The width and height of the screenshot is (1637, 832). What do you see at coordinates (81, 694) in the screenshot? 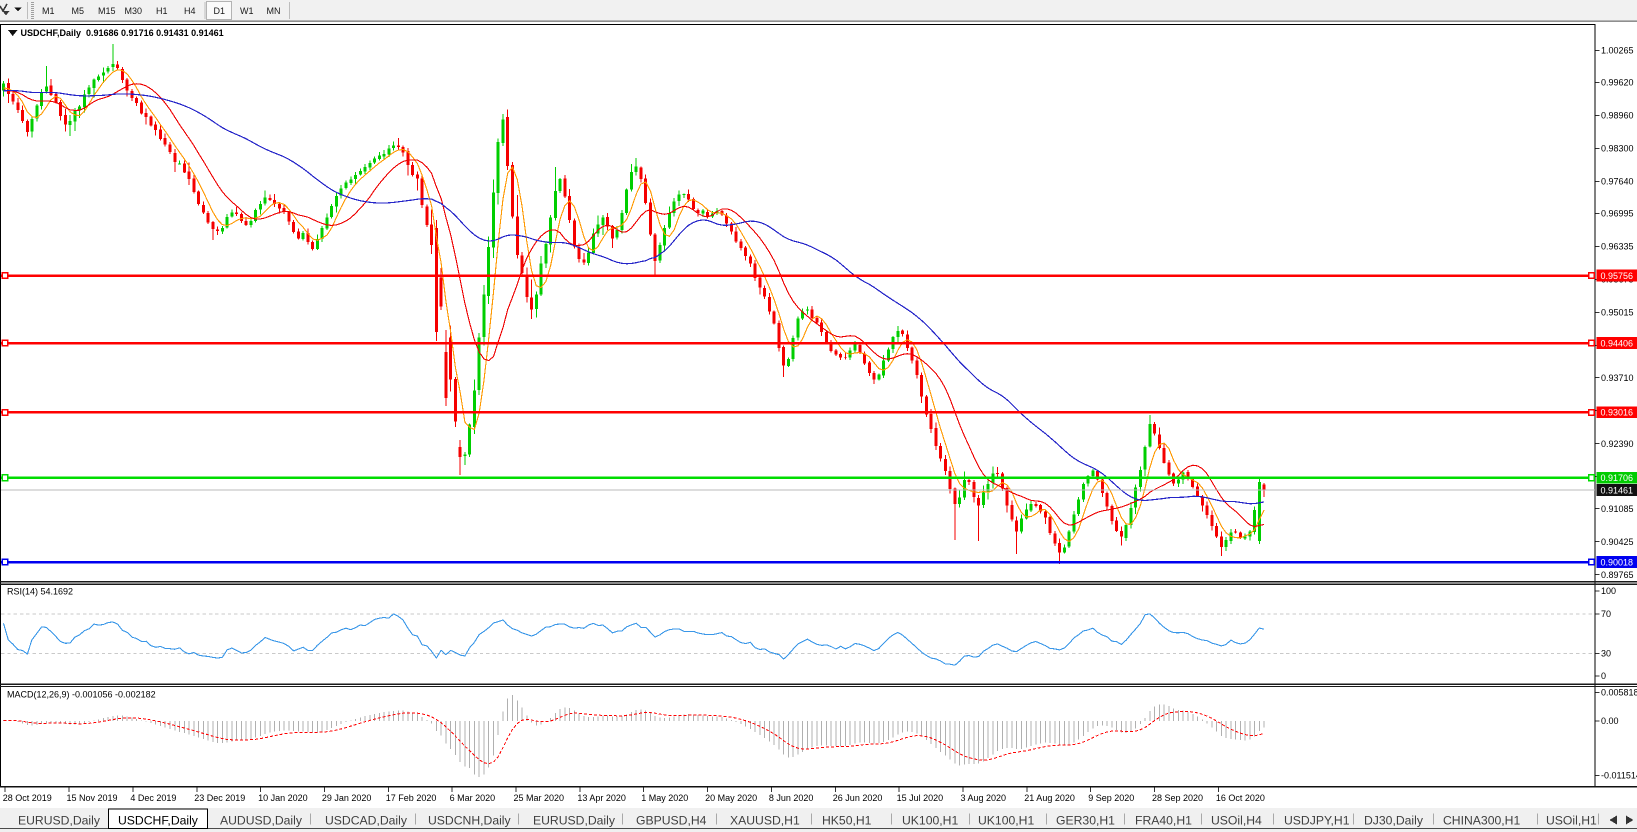
I see `svg-text:MACD(12,26,9) -0.001056 -0.002: MACD(12,26,9) -0.001056 -0.002182` at bounding box center [81, 694].